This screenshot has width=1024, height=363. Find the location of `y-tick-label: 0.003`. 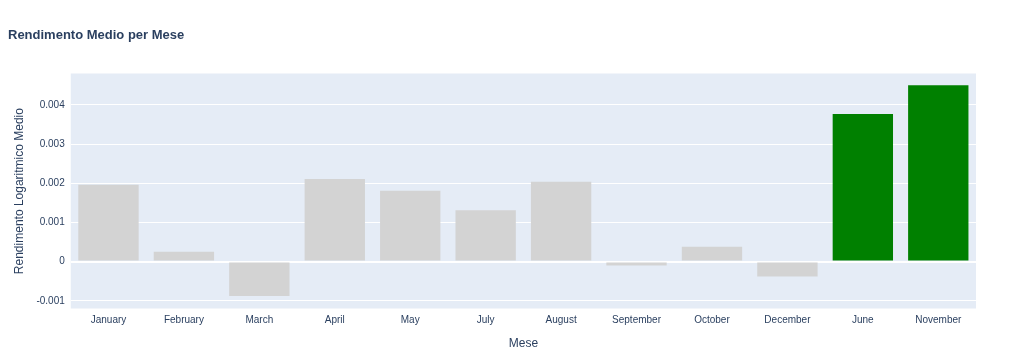

y-tick-label: 0.003 is located at coordinates (52, 143).